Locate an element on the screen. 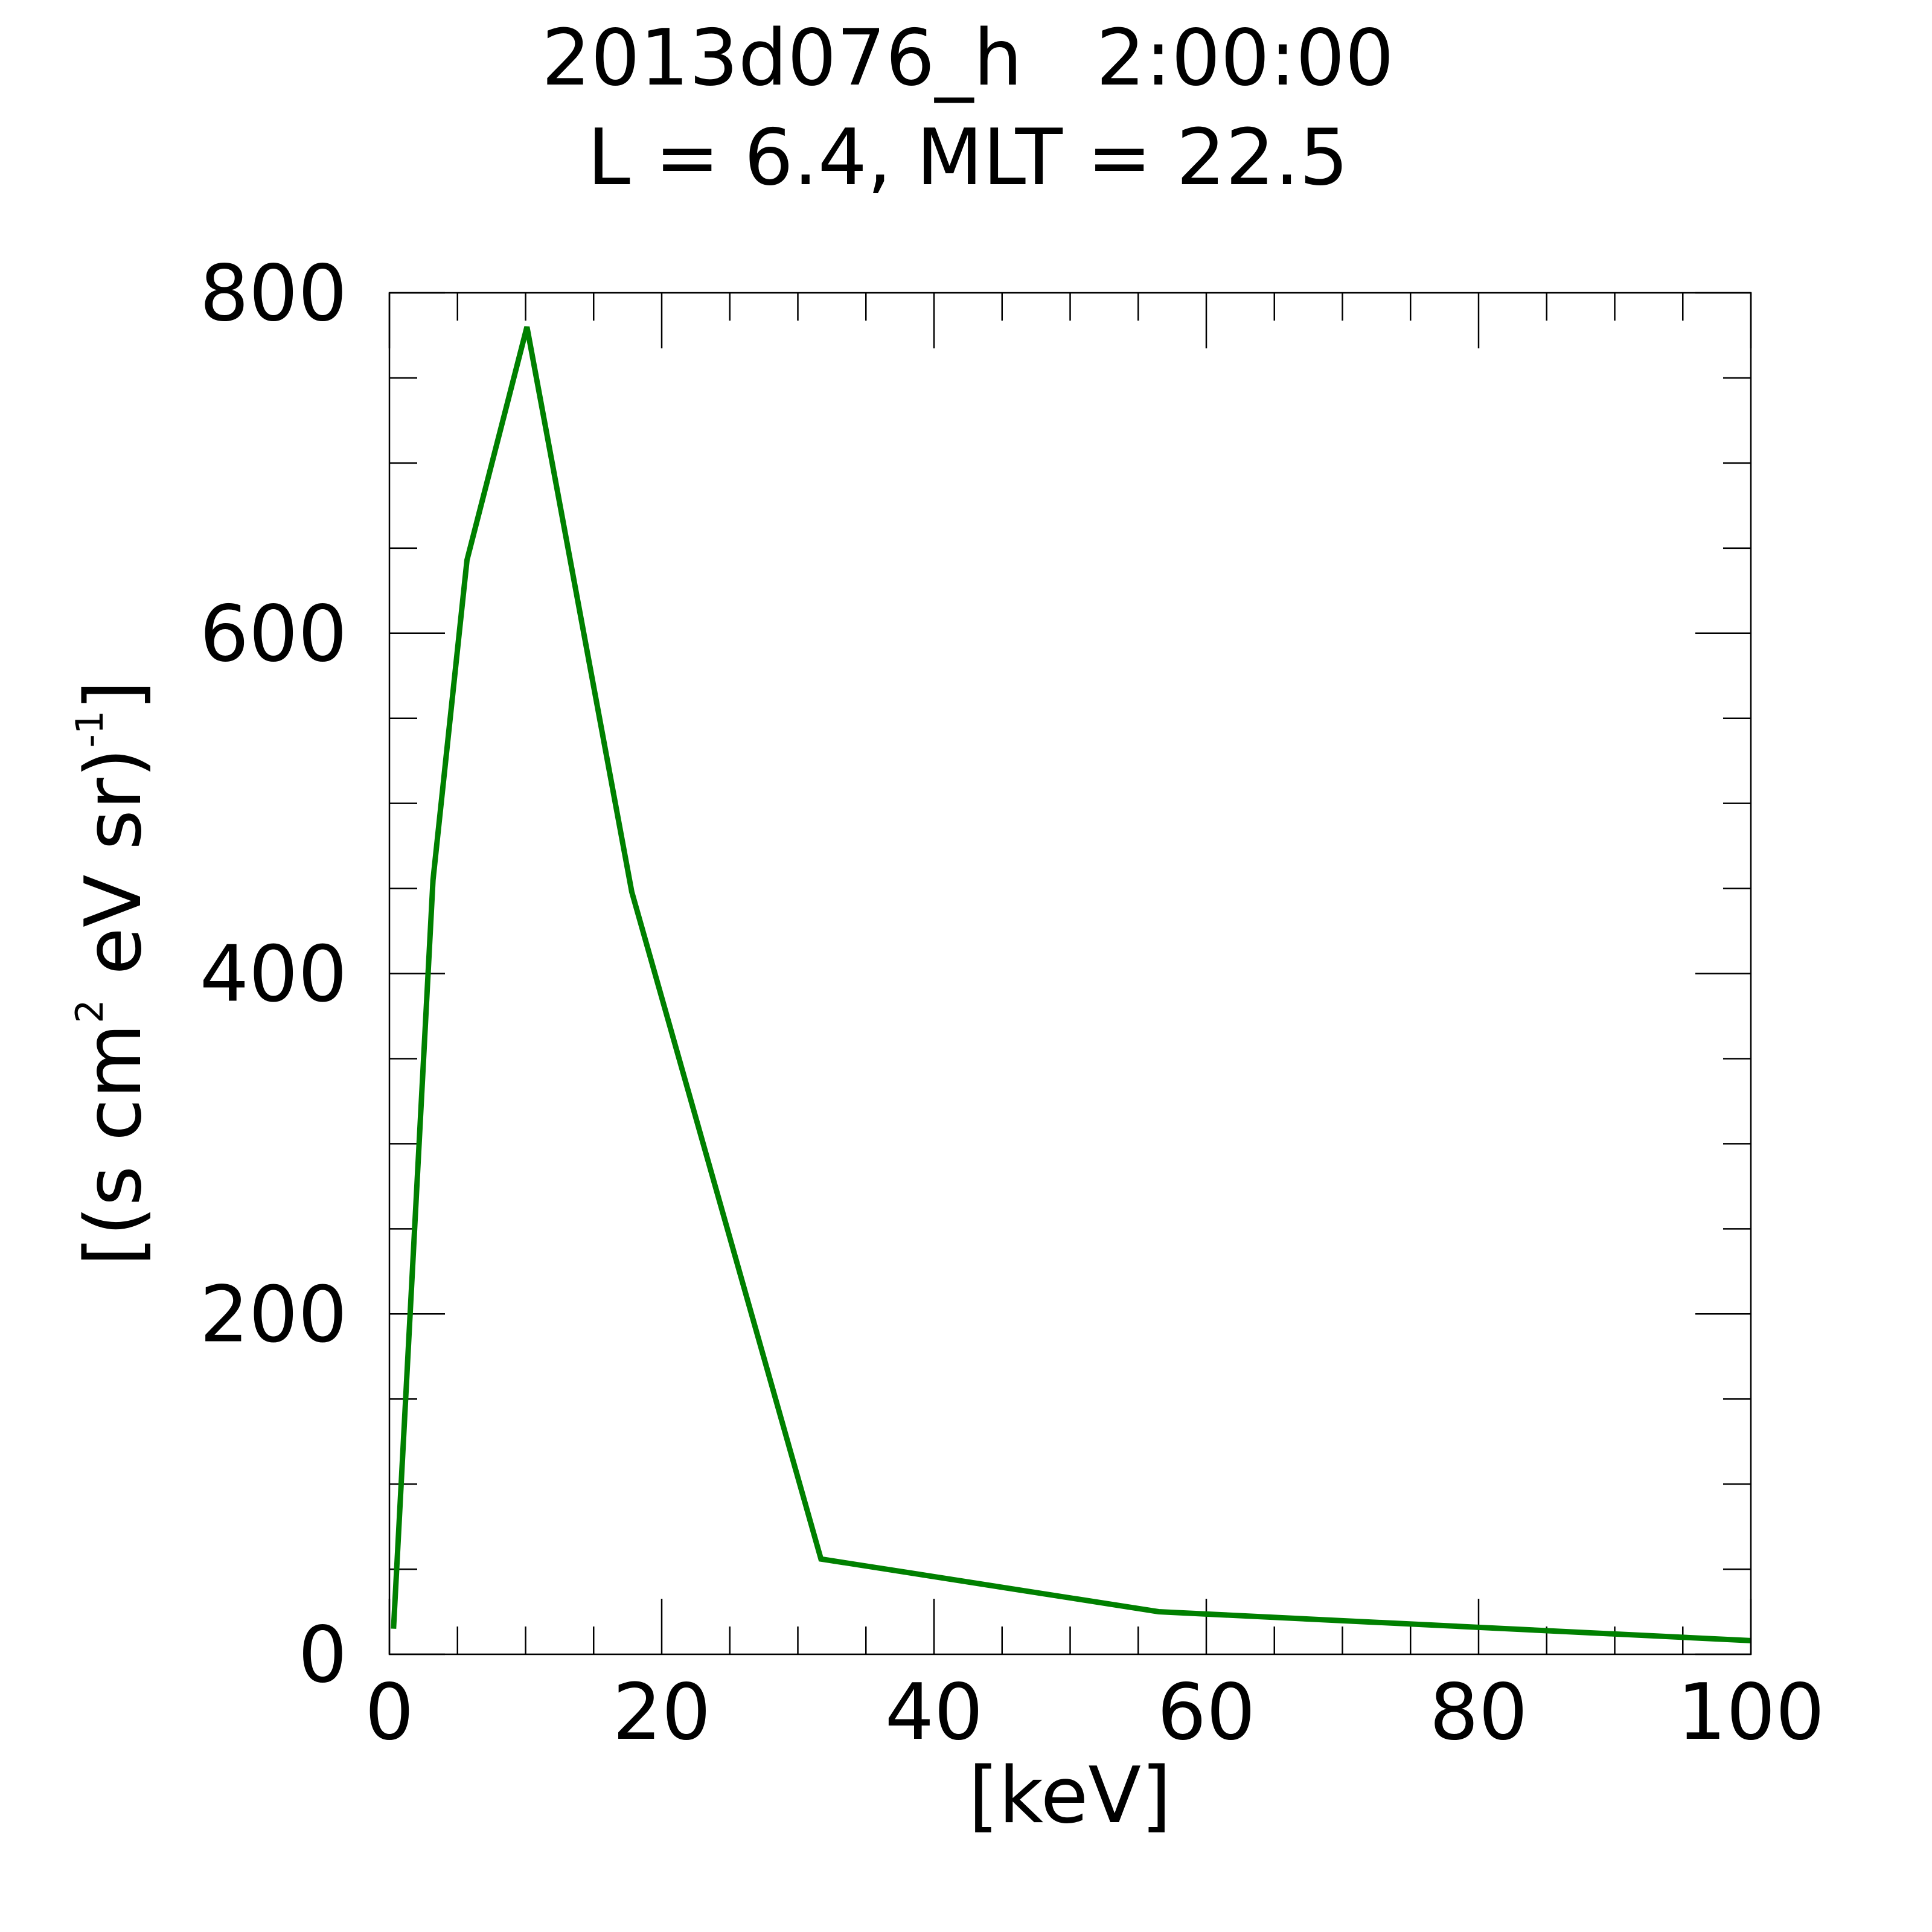  x-tick-label: 60 is located at coordinates (1207, 1713).